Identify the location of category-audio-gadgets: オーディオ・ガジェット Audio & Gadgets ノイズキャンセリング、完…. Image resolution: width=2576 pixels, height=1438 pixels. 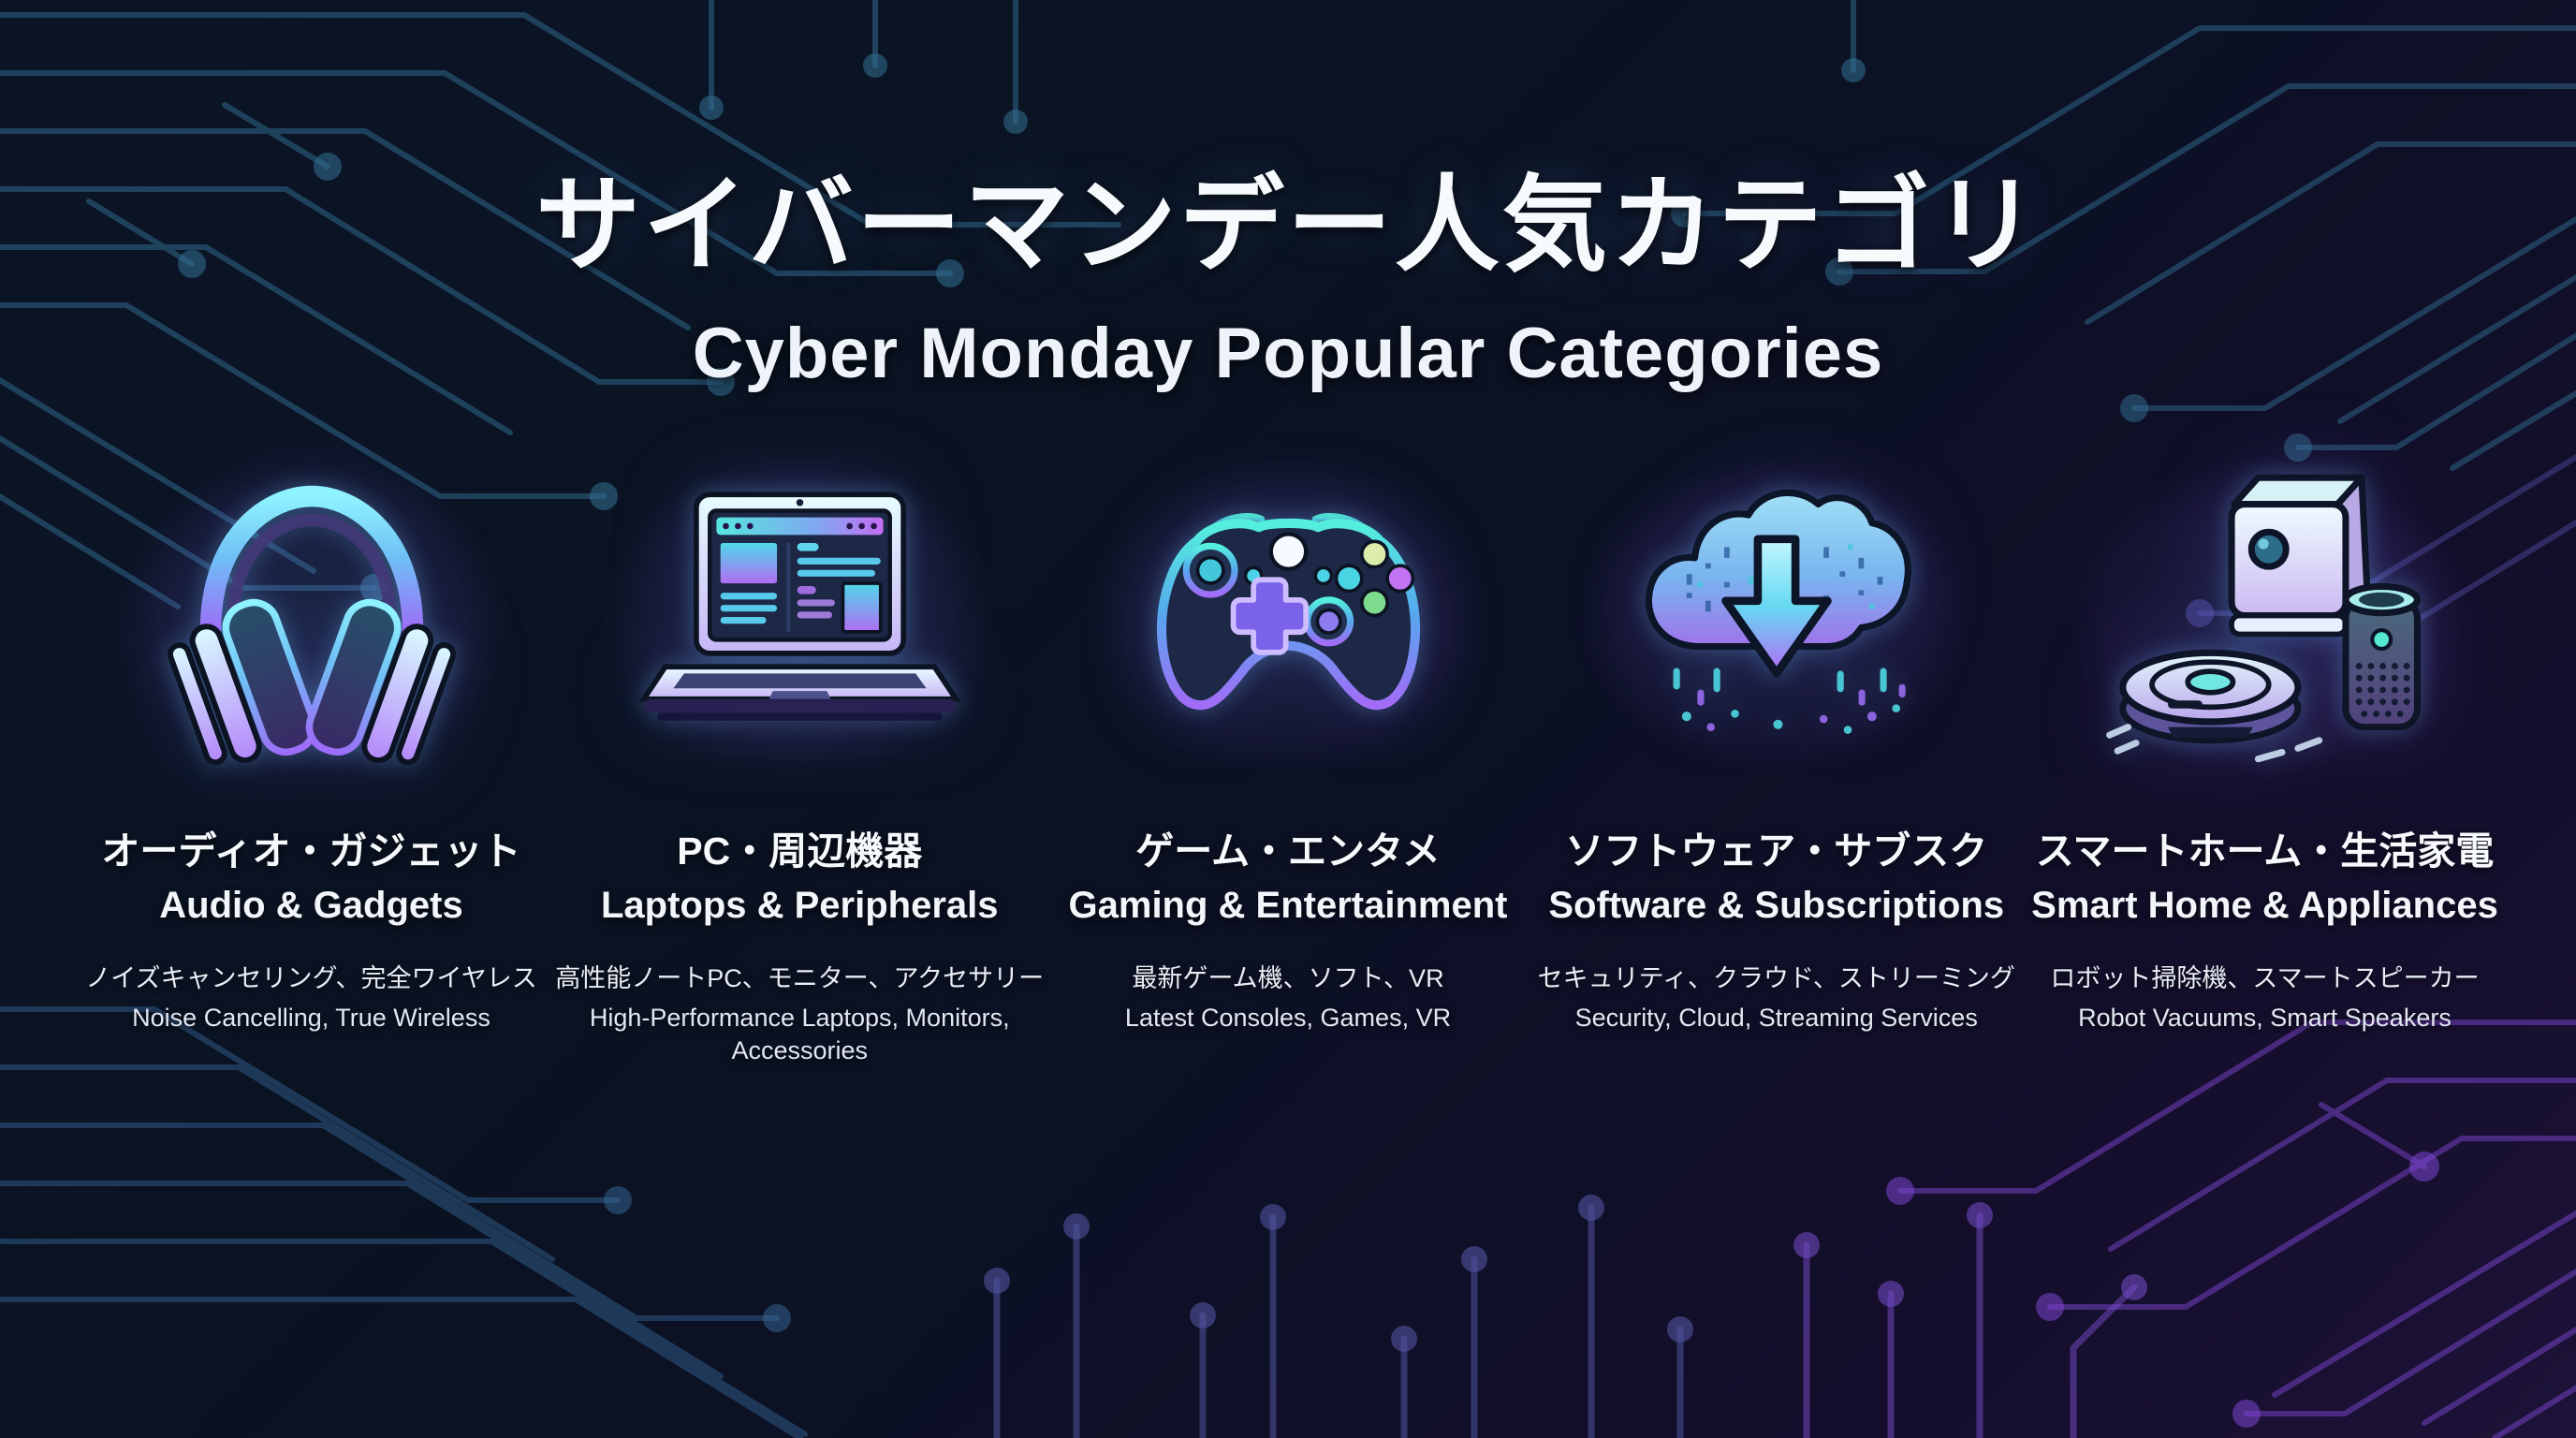
(311, 755).